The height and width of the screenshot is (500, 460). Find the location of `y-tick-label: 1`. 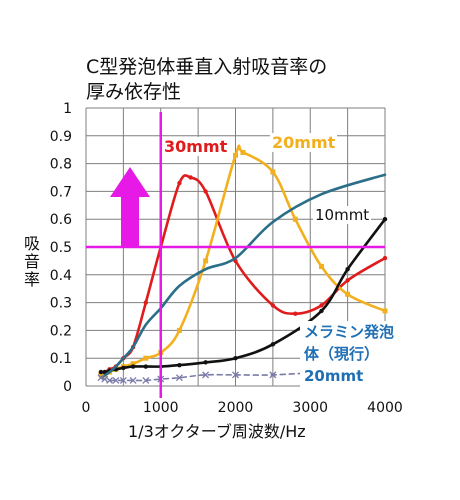

y-tick-label: 1 is located at coordinates (67, 109).